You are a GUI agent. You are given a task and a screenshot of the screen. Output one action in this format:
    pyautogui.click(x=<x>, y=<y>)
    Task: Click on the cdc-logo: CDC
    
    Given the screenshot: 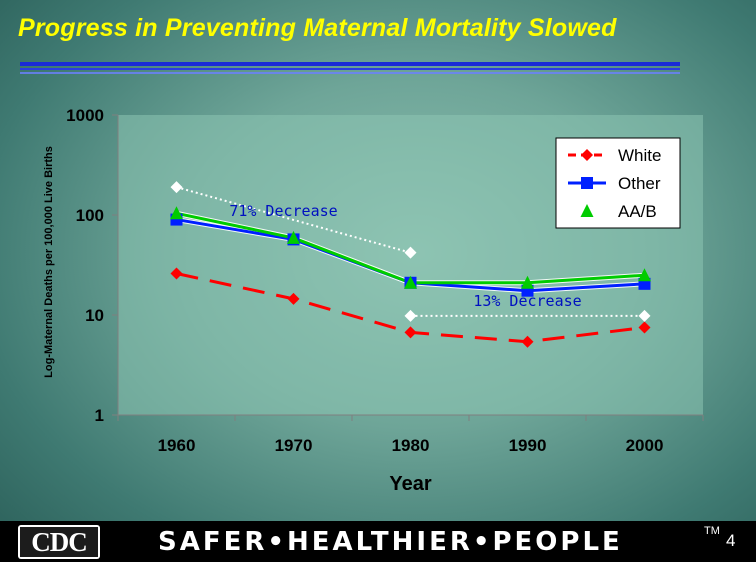 What is the action you would take?
    pyautogui.click(x=59, y=542)
    